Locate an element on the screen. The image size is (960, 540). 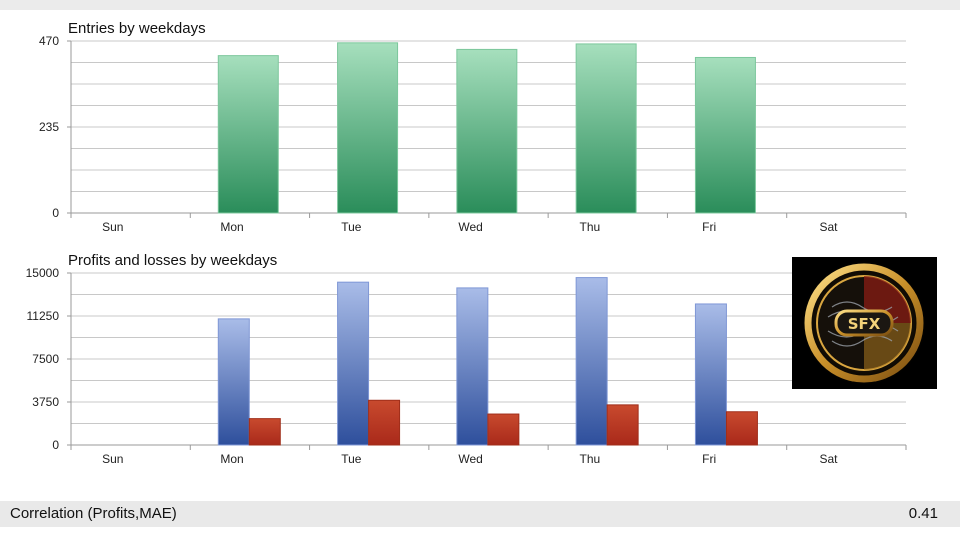
correlation-label: Correlation (Profits,MAE) is located at coordinates (93, 513).